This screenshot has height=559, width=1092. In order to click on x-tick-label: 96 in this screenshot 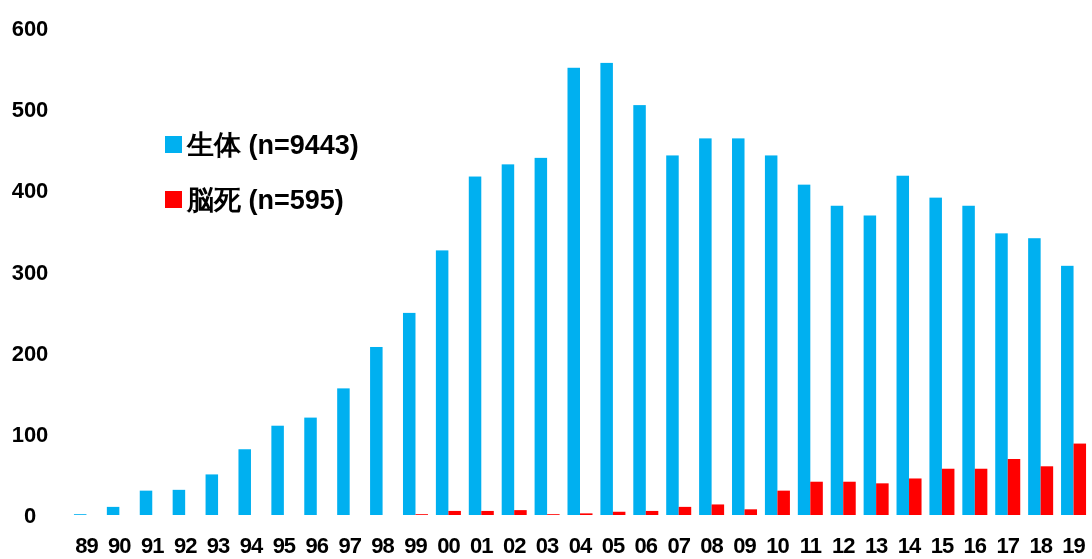, I will do `click(317, 545)`.